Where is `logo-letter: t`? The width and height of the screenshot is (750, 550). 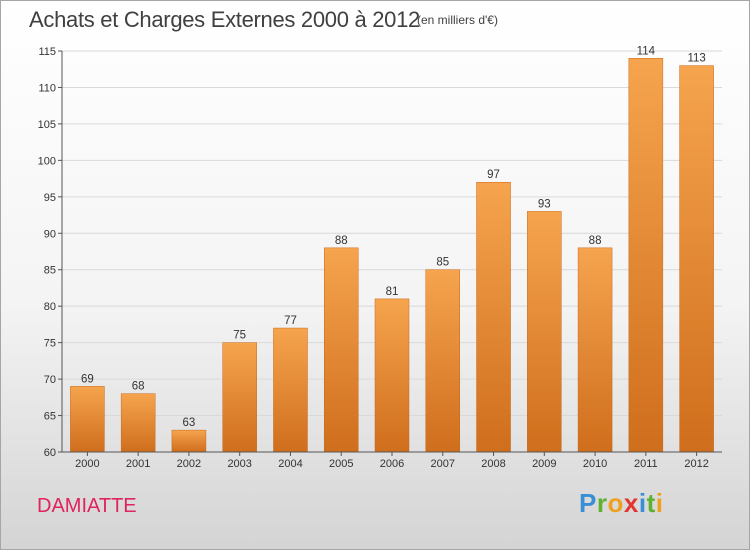
logo-letter: t is located at coordinates (651, 503).